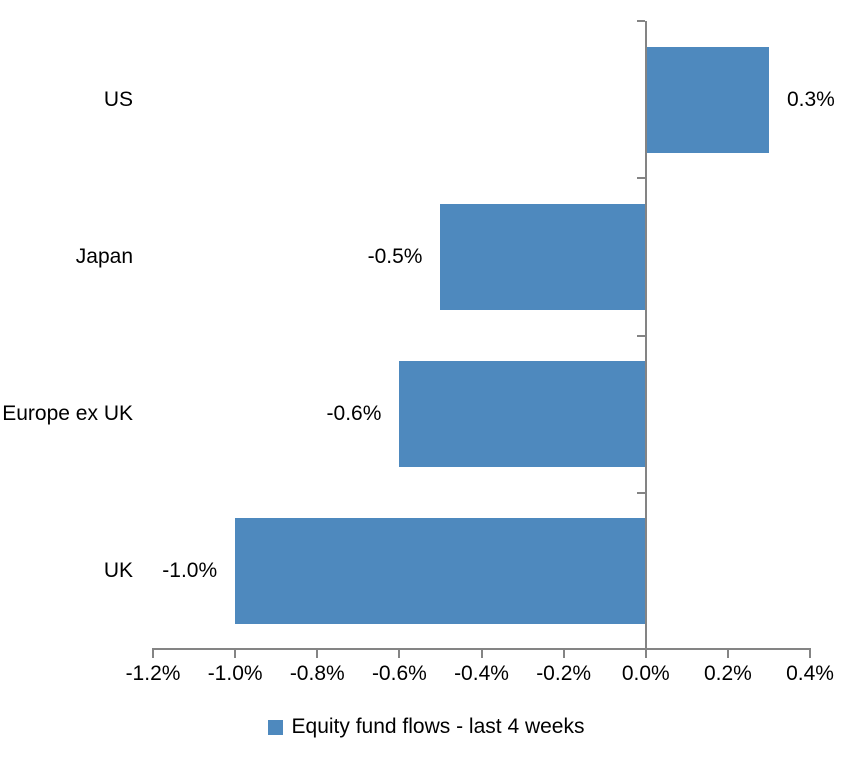  What do you see at coordinates (543, 256) in the screenshot?
I see `bar-japan` at bounding box center [543, 256].